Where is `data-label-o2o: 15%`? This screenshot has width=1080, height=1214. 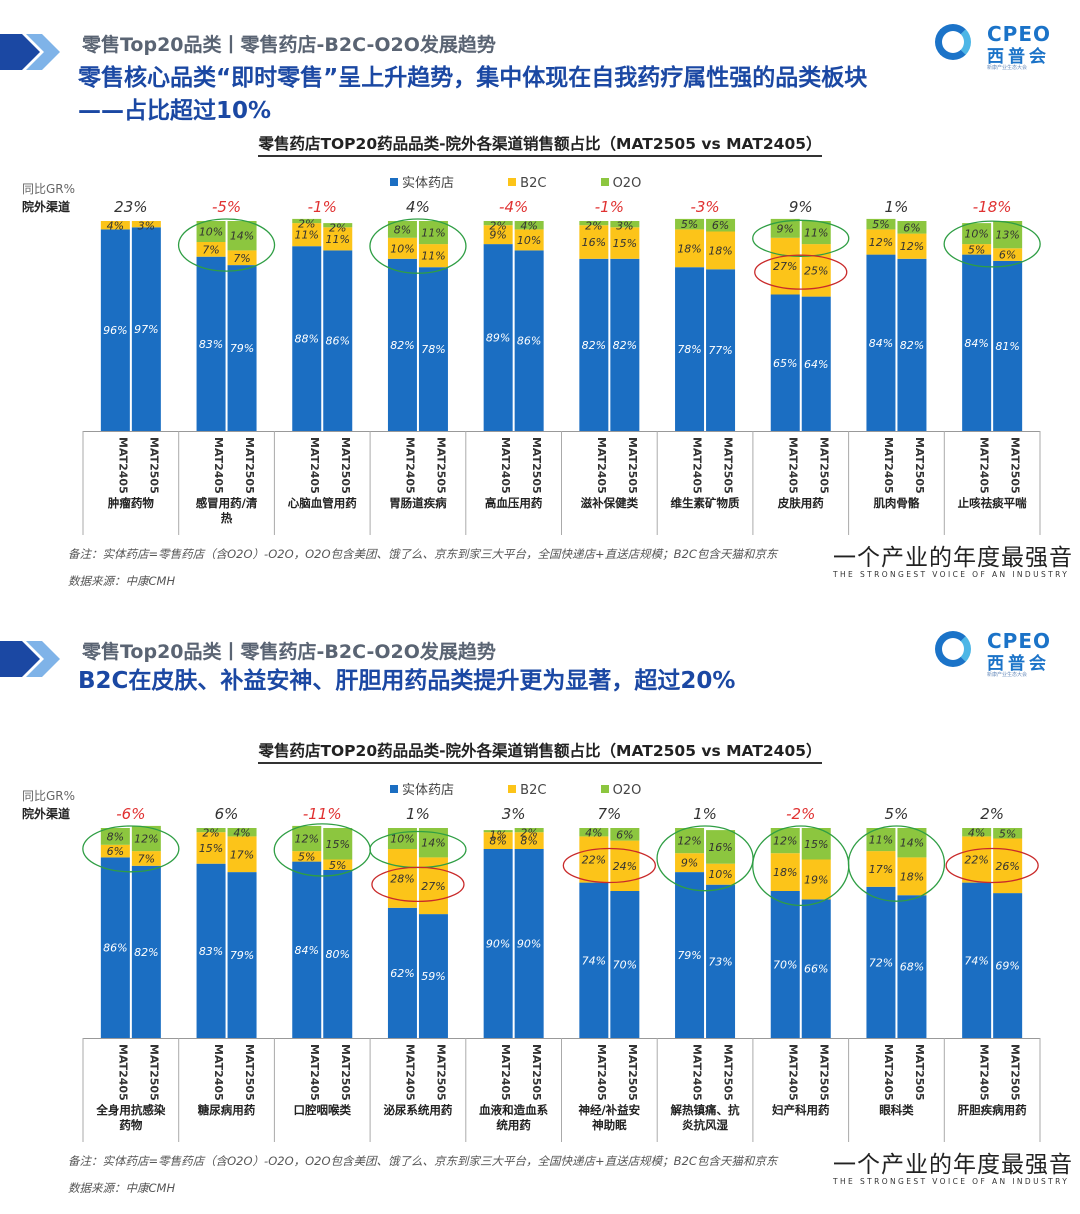
data-label-o2o: 15% is located at coordinates (338, 844).